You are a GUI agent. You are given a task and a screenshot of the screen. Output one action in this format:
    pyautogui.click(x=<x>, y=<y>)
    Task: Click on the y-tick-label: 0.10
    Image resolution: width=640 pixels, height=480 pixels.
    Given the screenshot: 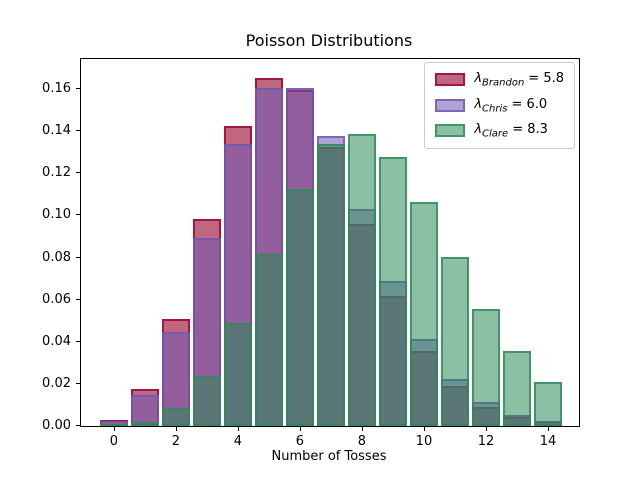 What is the action you would take?
    pyautogui.click(x=56, y=215)
    